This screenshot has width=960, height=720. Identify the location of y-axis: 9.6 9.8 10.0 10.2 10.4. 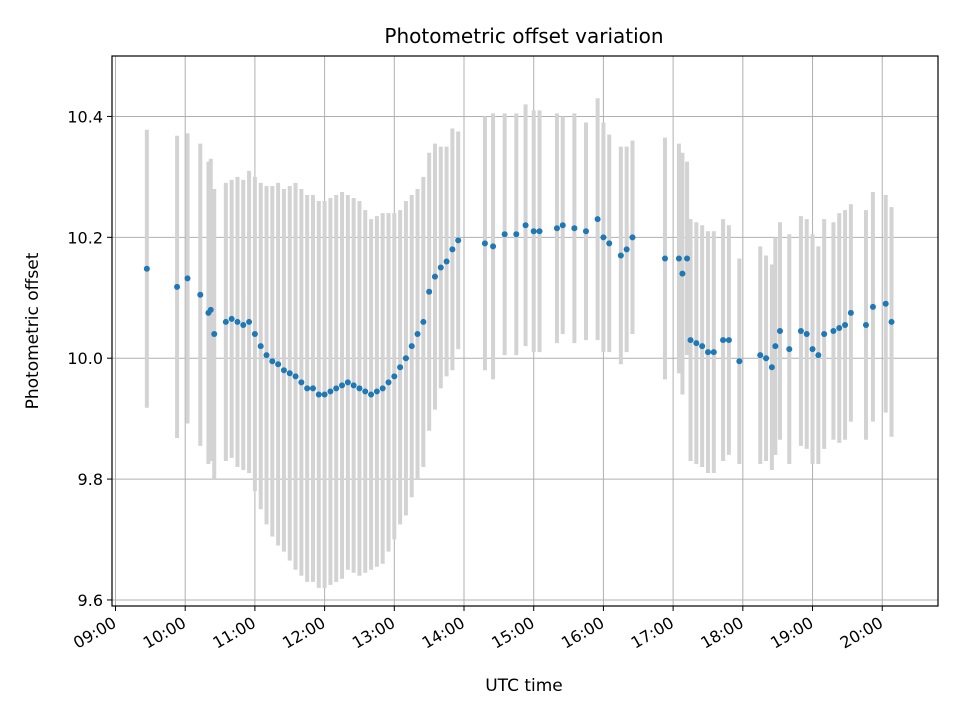
(89, 358).